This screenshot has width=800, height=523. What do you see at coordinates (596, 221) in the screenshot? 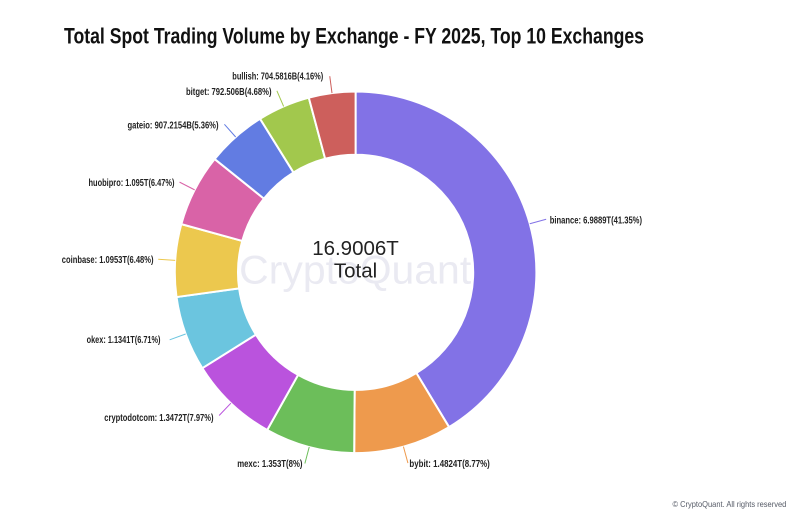
I see `svg-text: binance: 6.9889T(41.35%)` at bounding box center [596, 221].